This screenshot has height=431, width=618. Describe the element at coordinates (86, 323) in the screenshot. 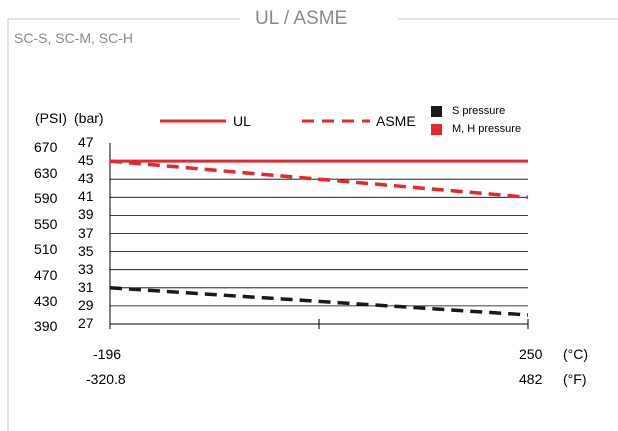

I see `y-tick-bar: 27` at that location.